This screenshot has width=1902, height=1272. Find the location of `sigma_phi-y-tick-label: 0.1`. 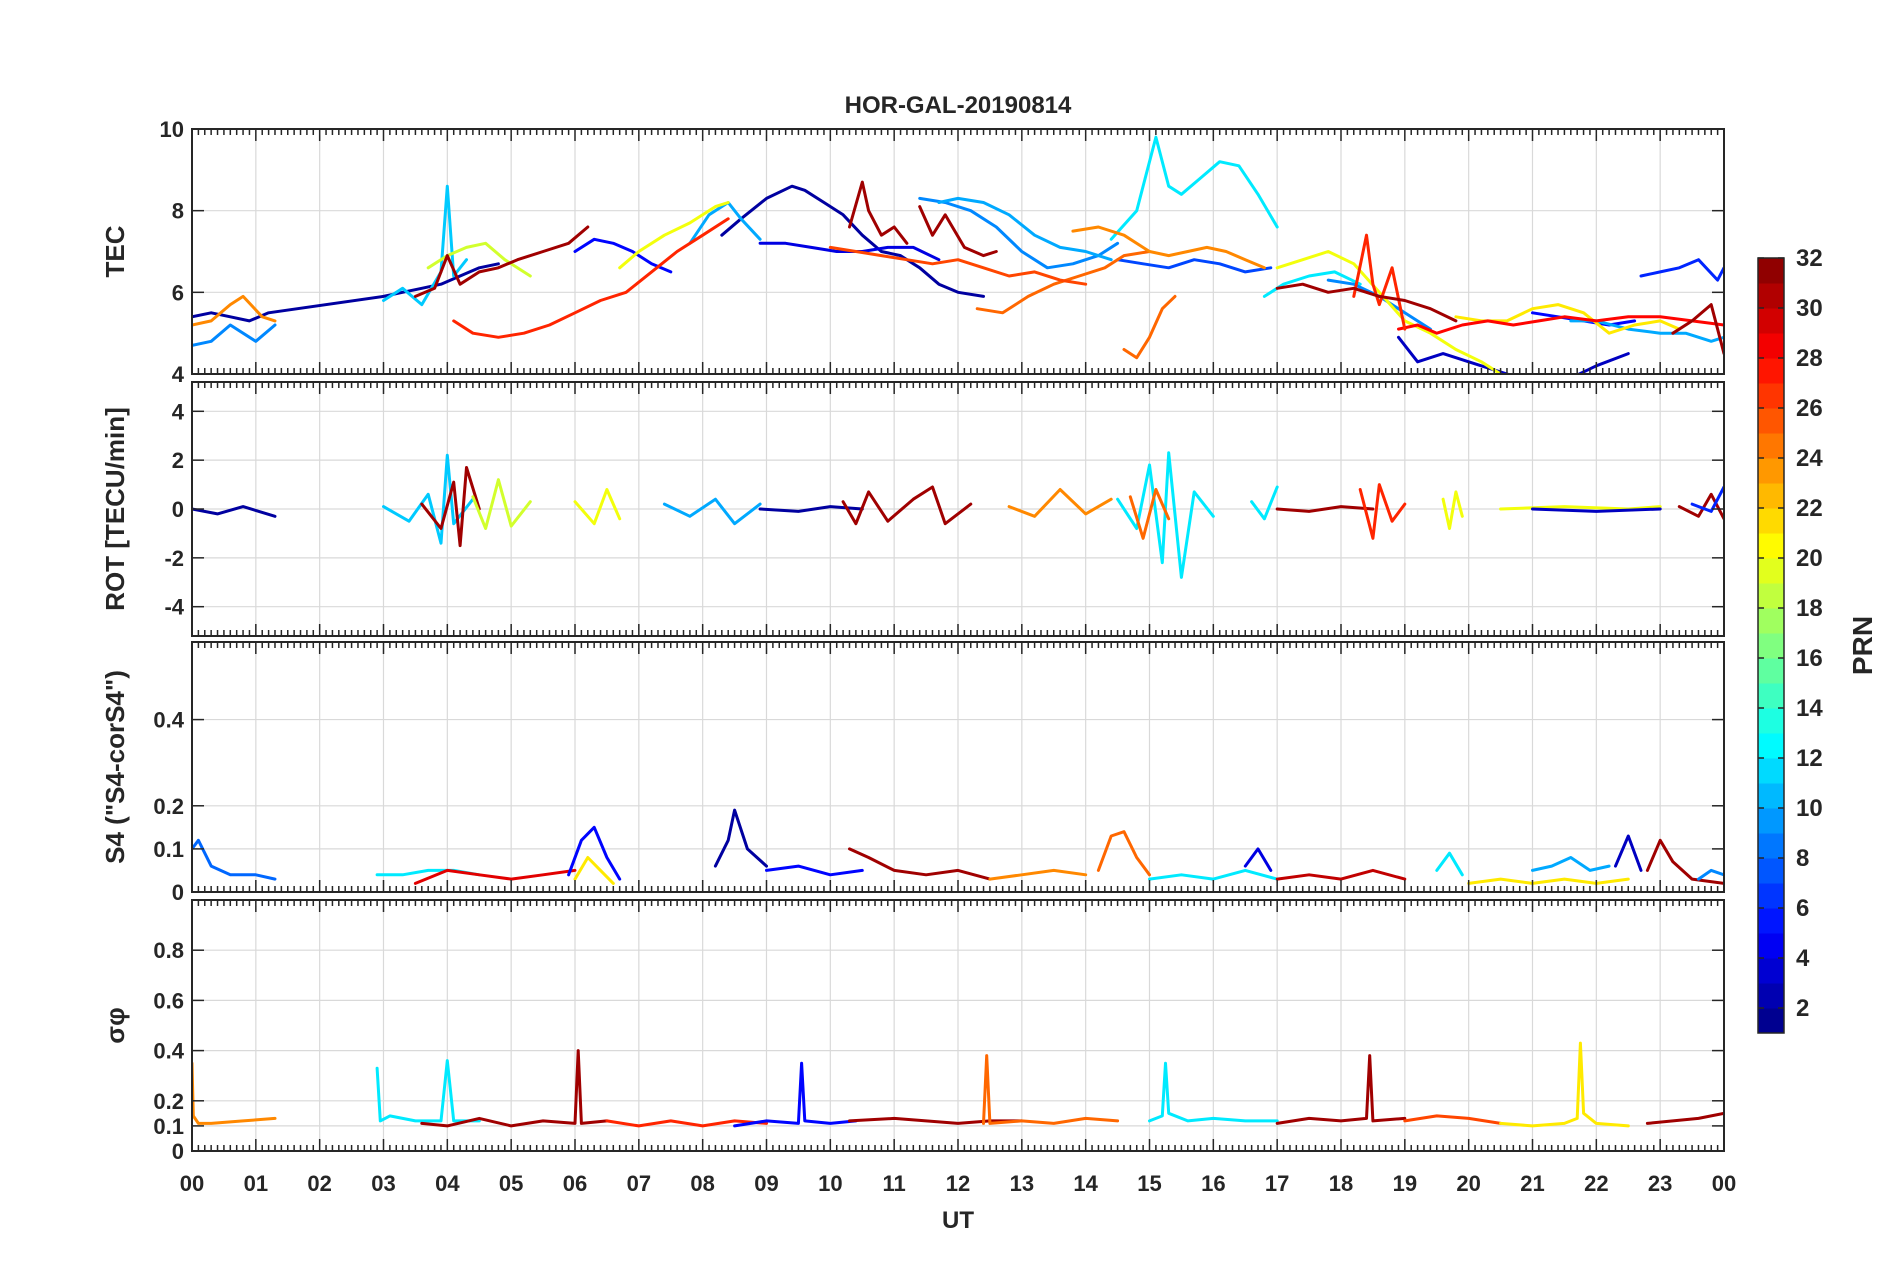

sigma_phi-y-tick-label: 0.1 is located at coordinates (168, 1126).